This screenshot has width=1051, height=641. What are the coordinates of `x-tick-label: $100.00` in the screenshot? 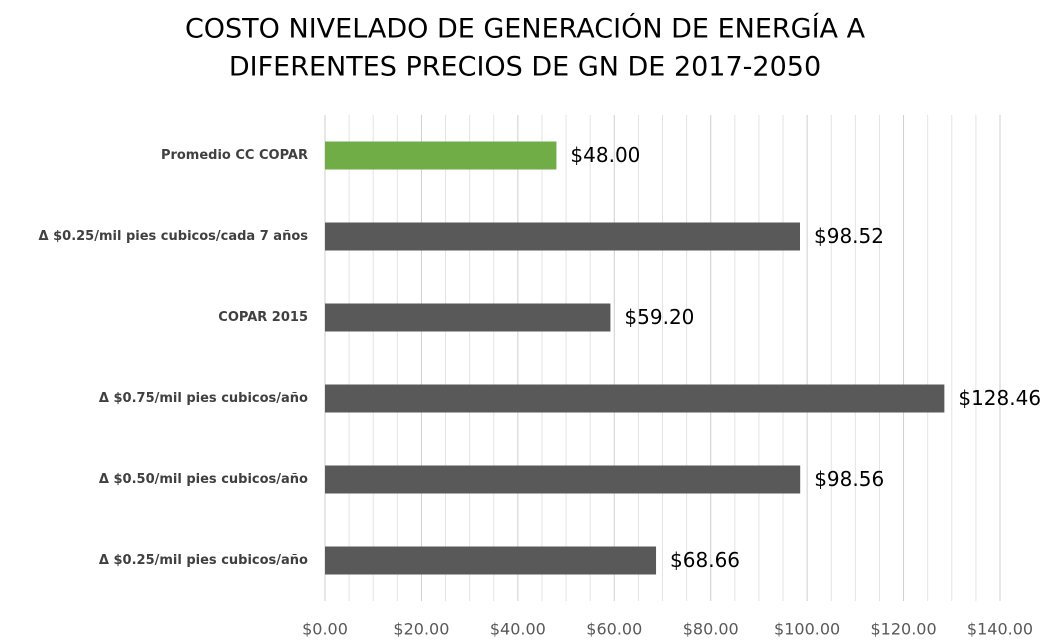 It's located at (807, 629).